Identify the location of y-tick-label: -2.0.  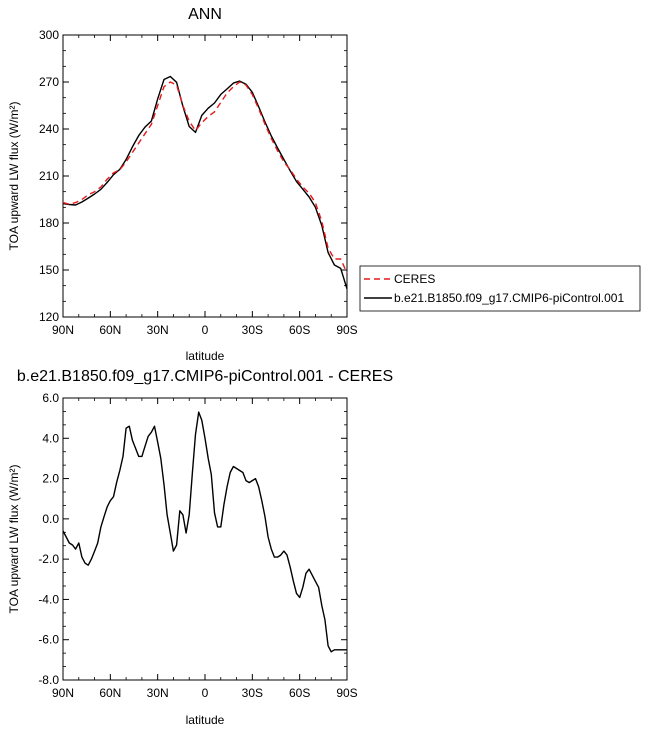
(48, 559).